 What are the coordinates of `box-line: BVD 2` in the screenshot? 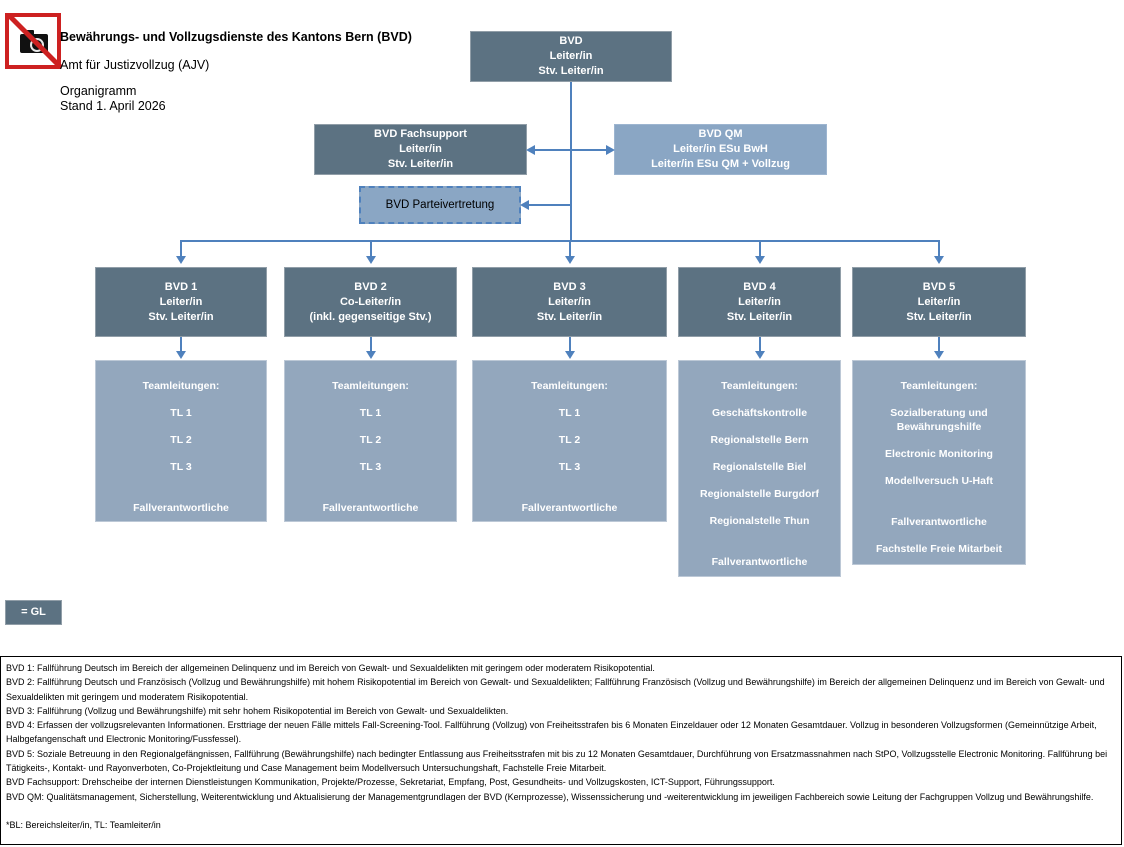 It's located at (370, 286).